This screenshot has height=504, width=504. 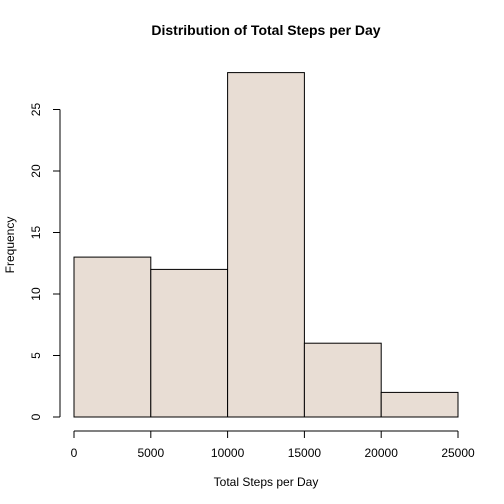 I want to click on x-tick-label: 15000, so click(x=305, y=453).